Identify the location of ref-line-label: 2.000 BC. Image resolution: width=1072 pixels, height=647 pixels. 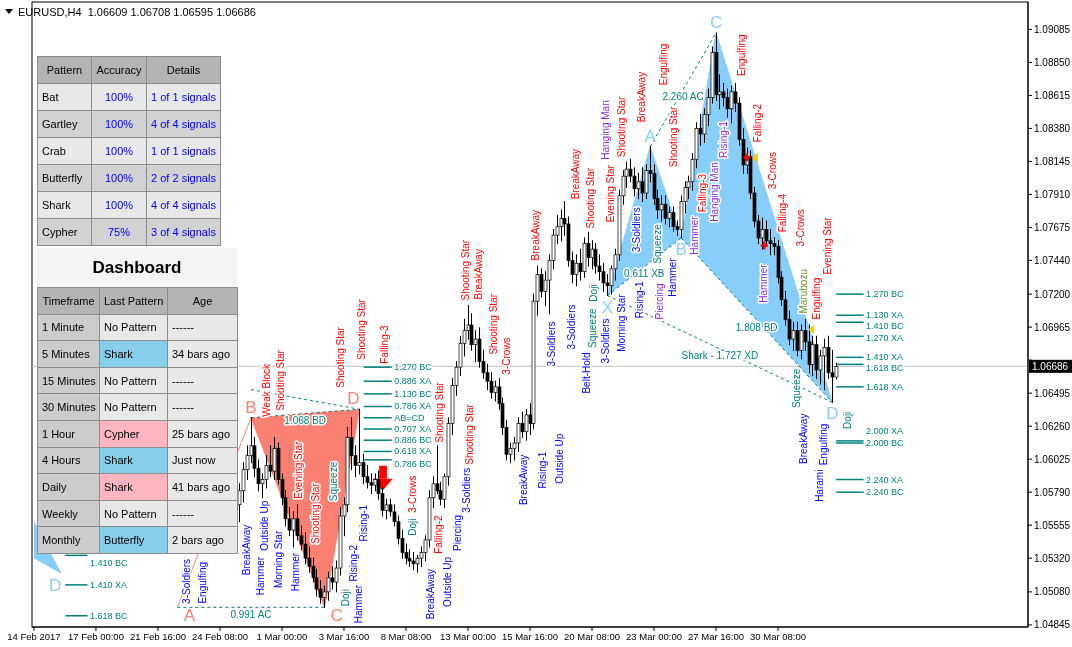
(885, 443).